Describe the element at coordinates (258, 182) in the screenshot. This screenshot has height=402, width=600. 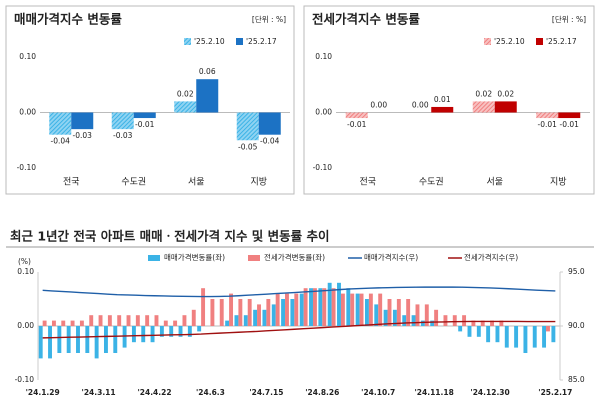
I see `x-tick-label: 지방` at that location.